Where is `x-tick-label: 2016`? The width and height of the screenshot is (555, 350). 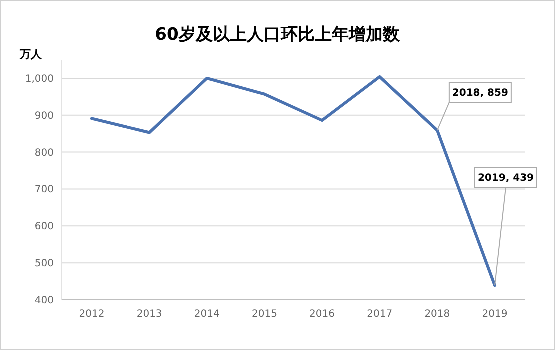
x-tick-label: 2016 is located at coordinates (323, 314).